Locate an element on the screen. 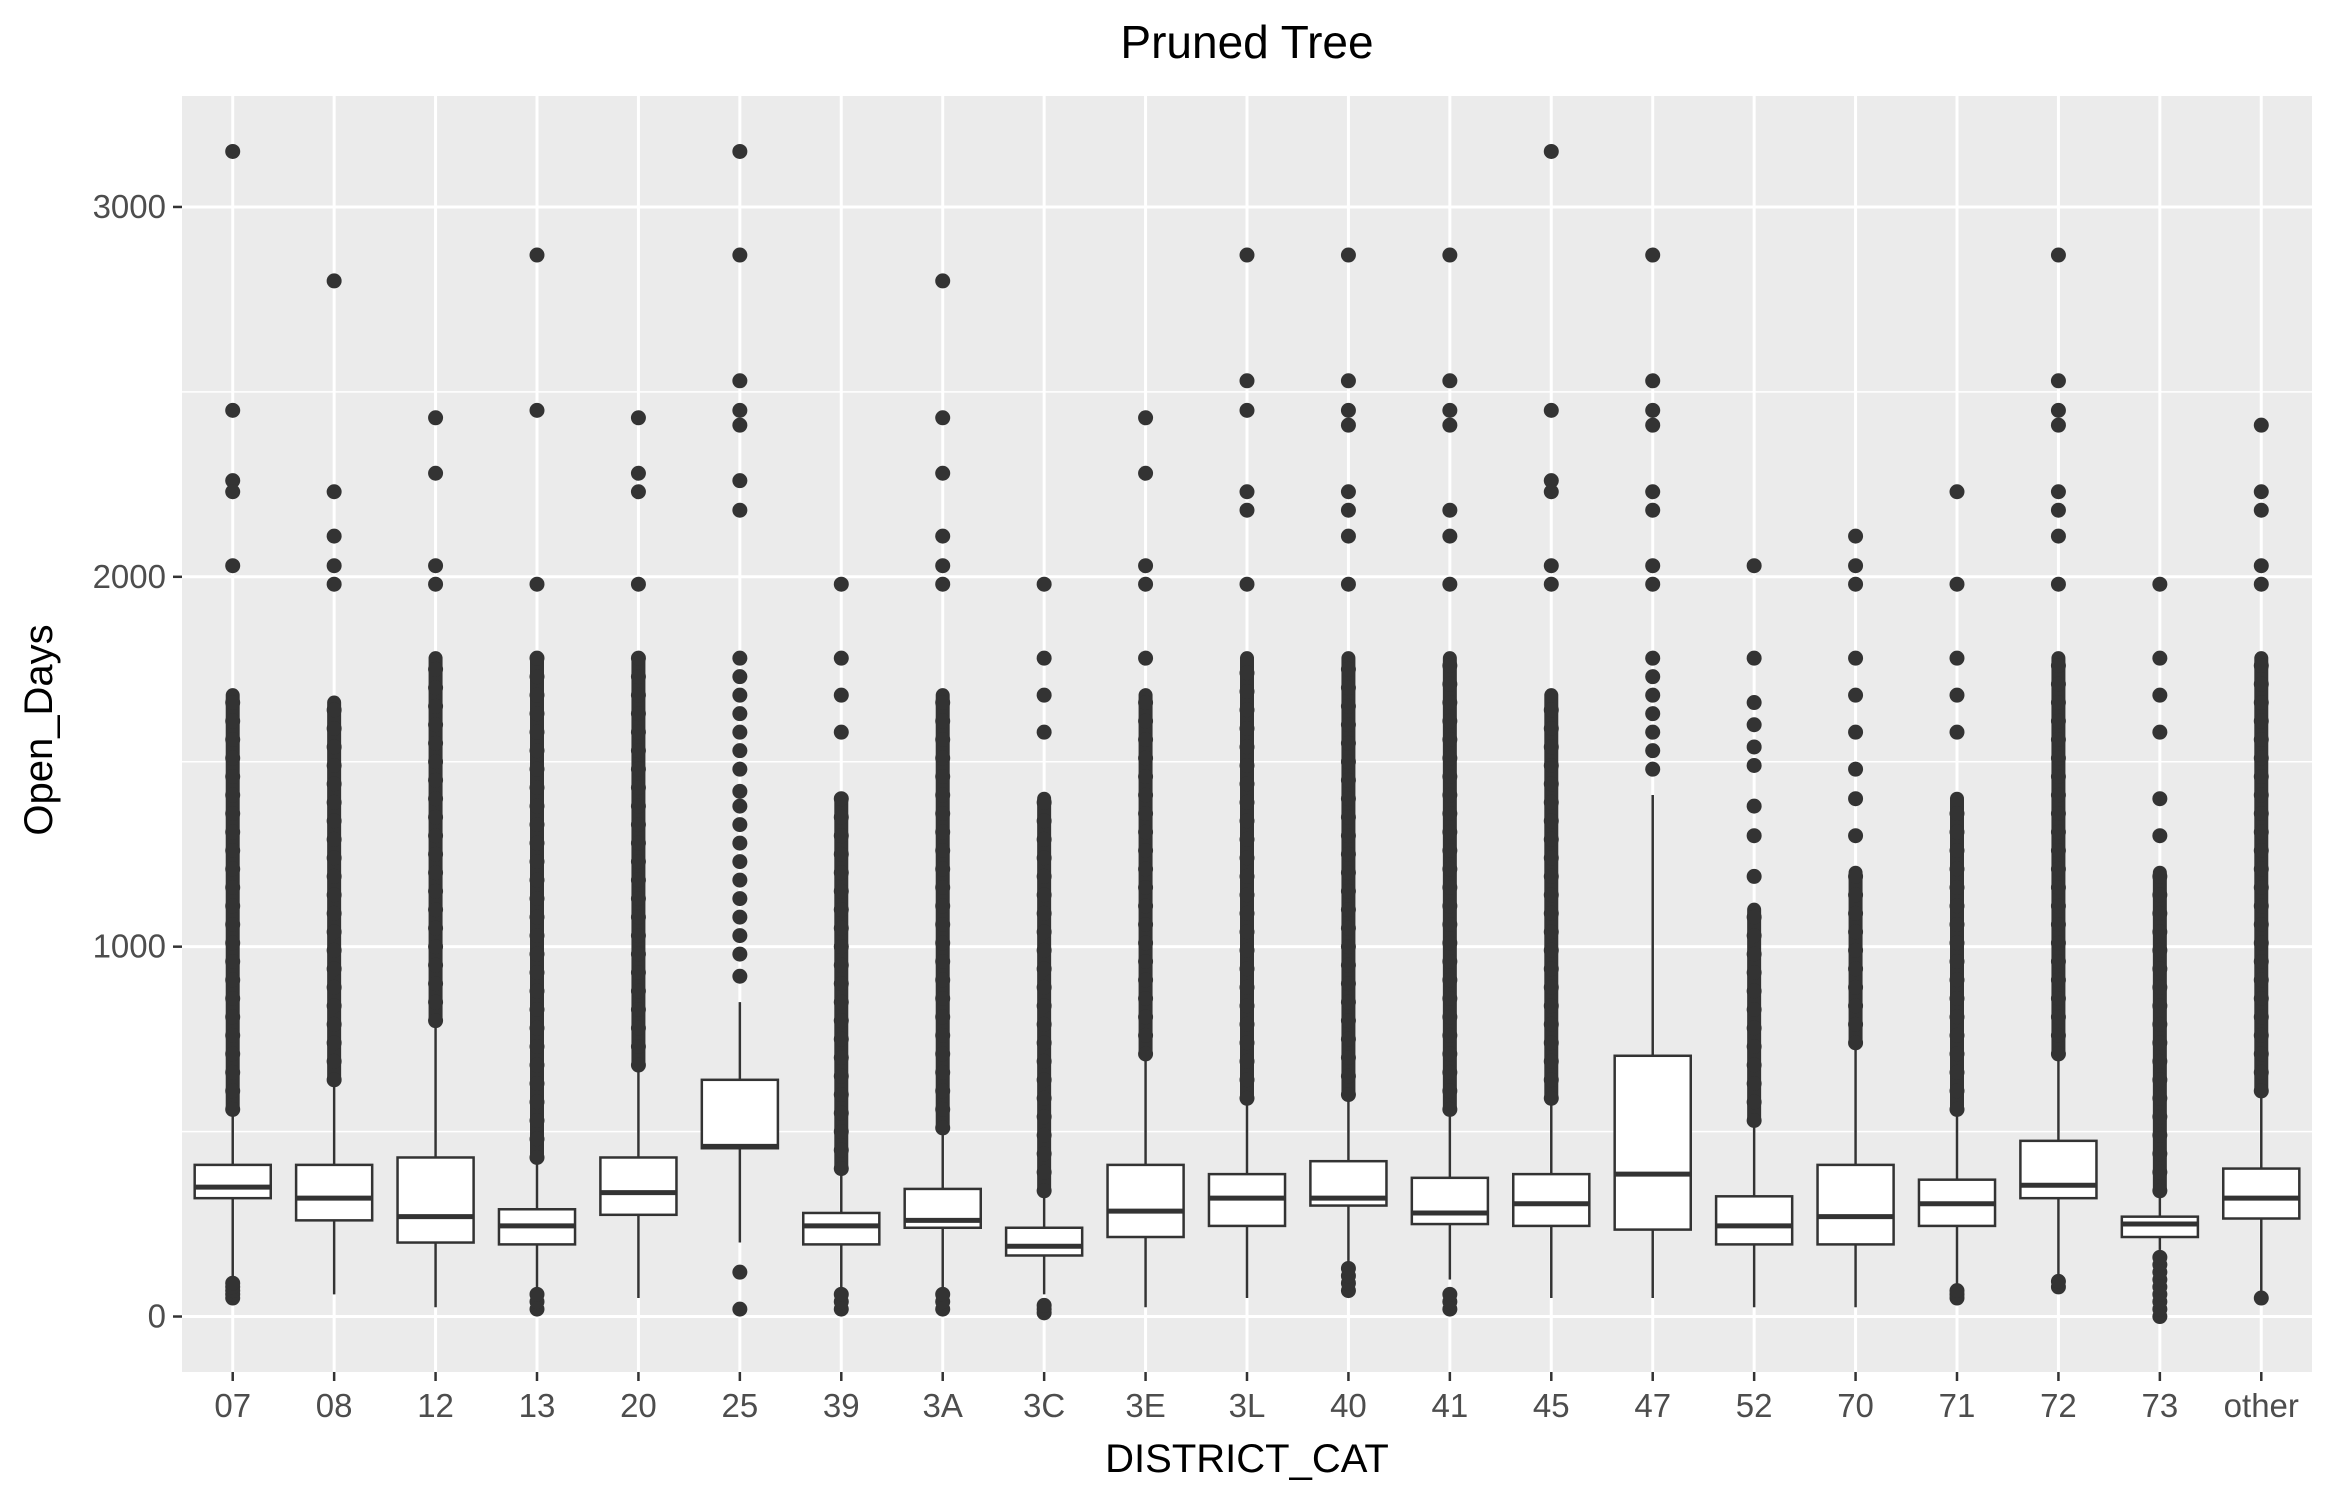  x-tick-label: 12 is located at coordinates (435, 1405).